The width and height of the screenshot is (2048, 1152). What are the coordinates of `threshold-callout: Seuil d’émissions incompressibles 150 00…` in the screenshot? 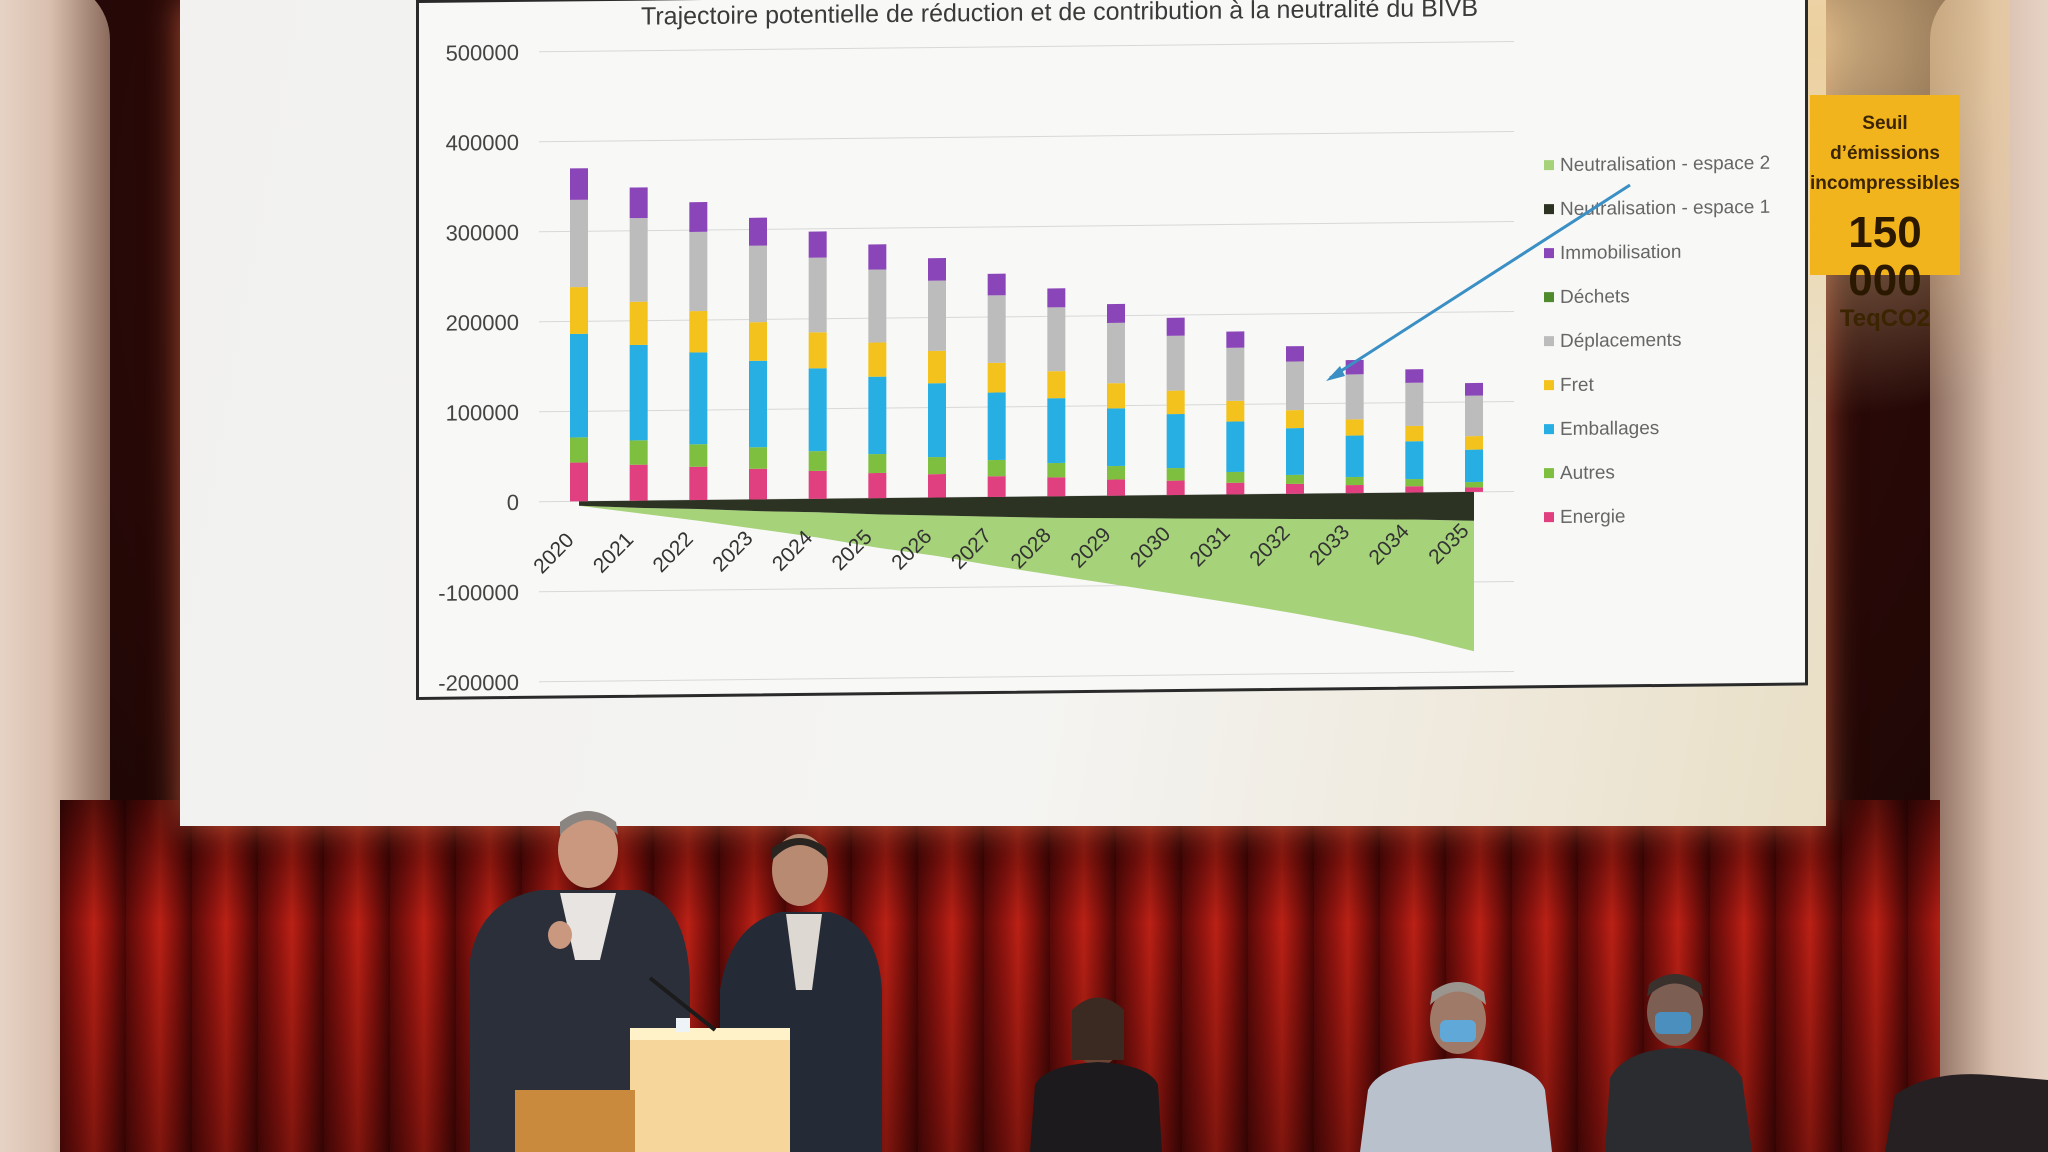 It's located at (1885, 213).